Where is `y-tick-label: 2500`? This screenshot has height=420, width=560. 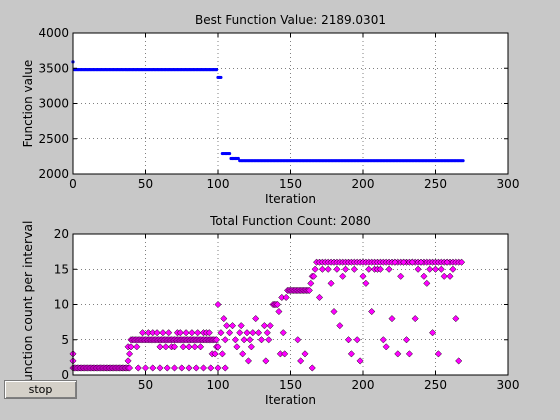 y-tick-label: 2500 is located at coordinates (53, 139).